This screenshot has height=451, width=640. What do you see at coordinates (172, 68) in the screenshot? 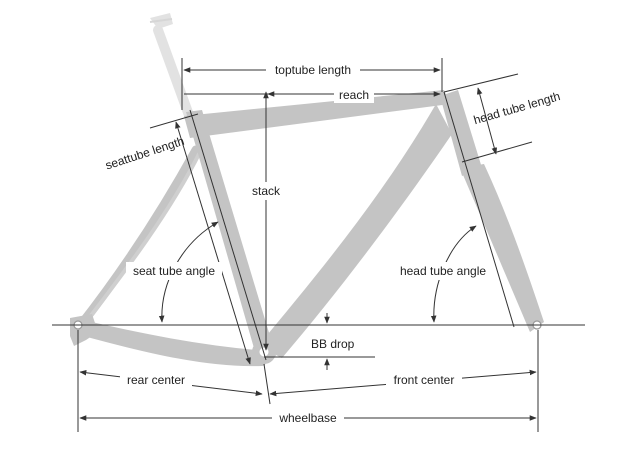
I see `seatpost` at bounding box center [172, 68].